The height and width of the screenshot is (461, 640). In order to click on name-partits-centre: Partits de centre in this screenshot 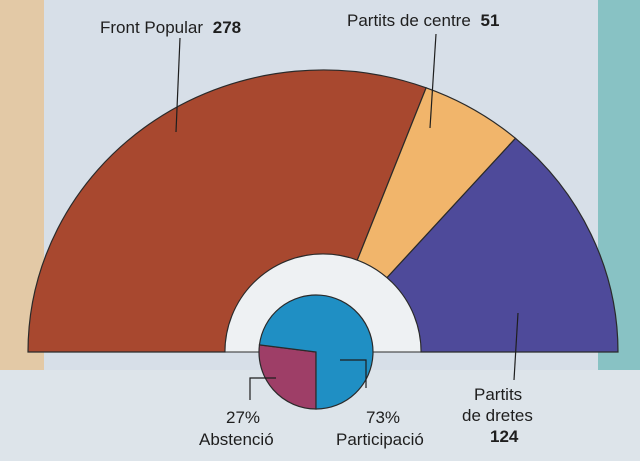, I will do `click(409, 20)`.